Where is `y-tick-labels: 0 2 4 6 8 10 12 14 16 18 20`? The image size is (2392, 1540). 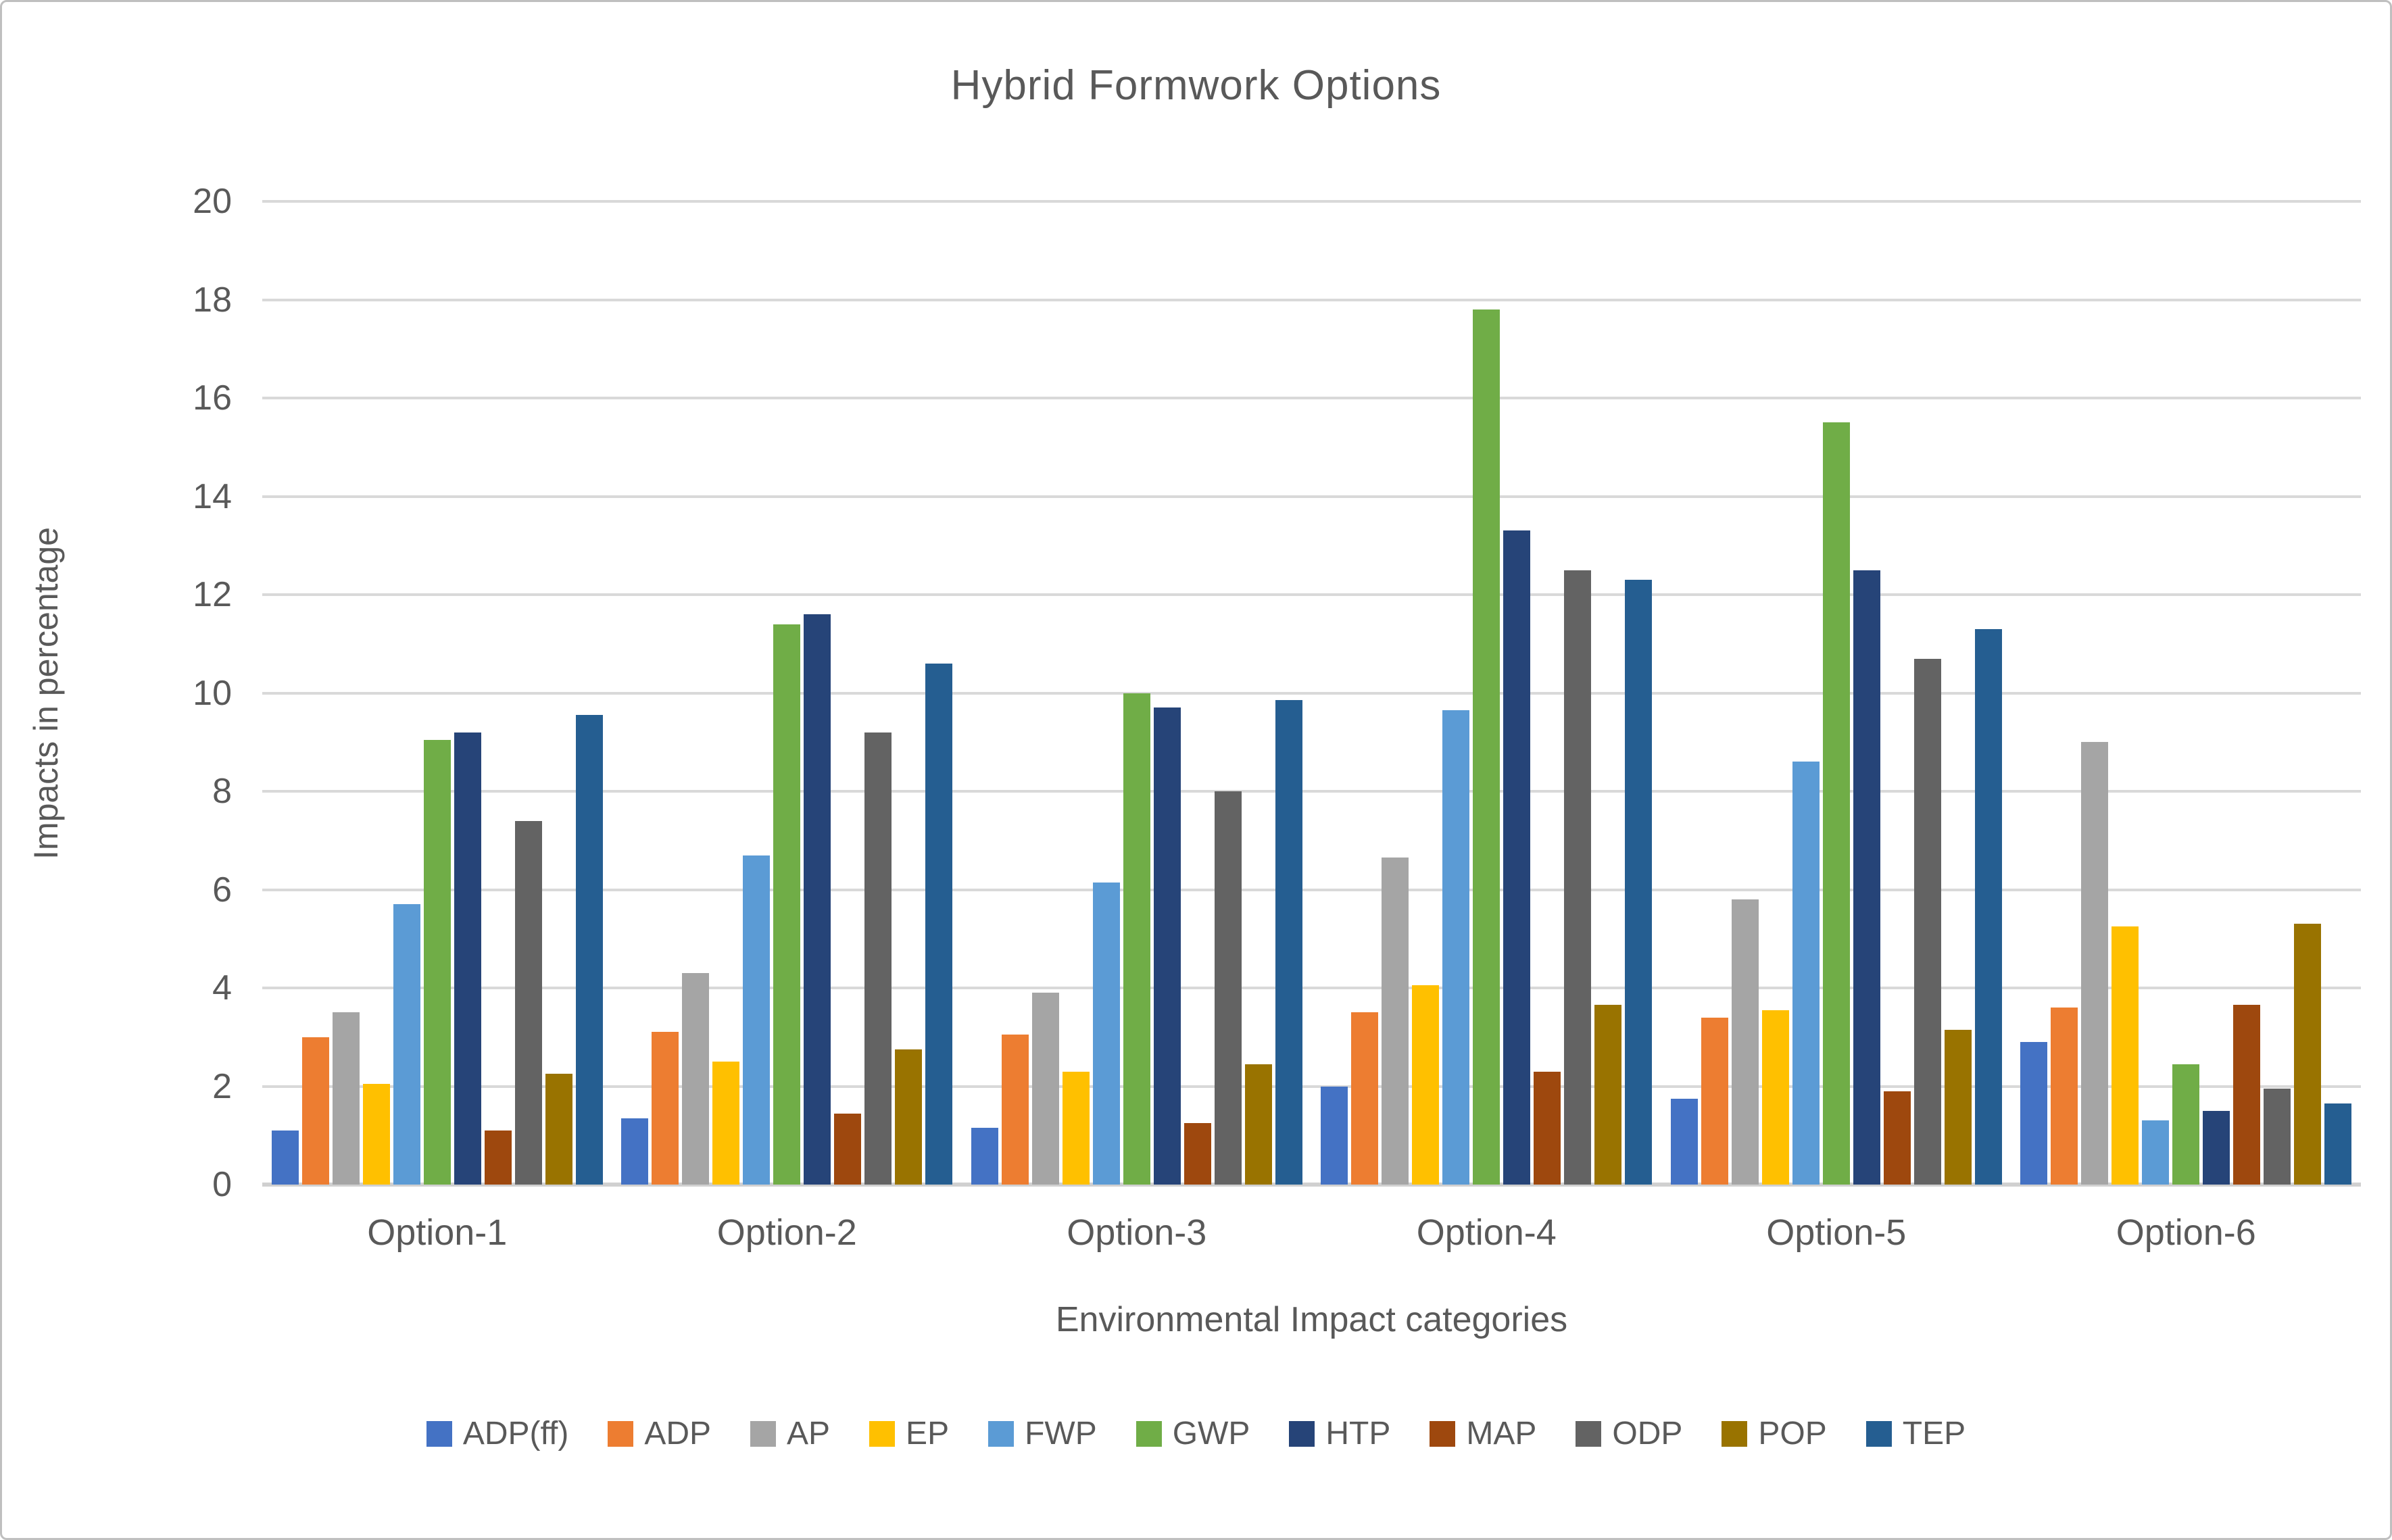
y-tick-labels: 0 2 4 6 8 10 12 14 16 18 20 is located at coordinates (161, 693).